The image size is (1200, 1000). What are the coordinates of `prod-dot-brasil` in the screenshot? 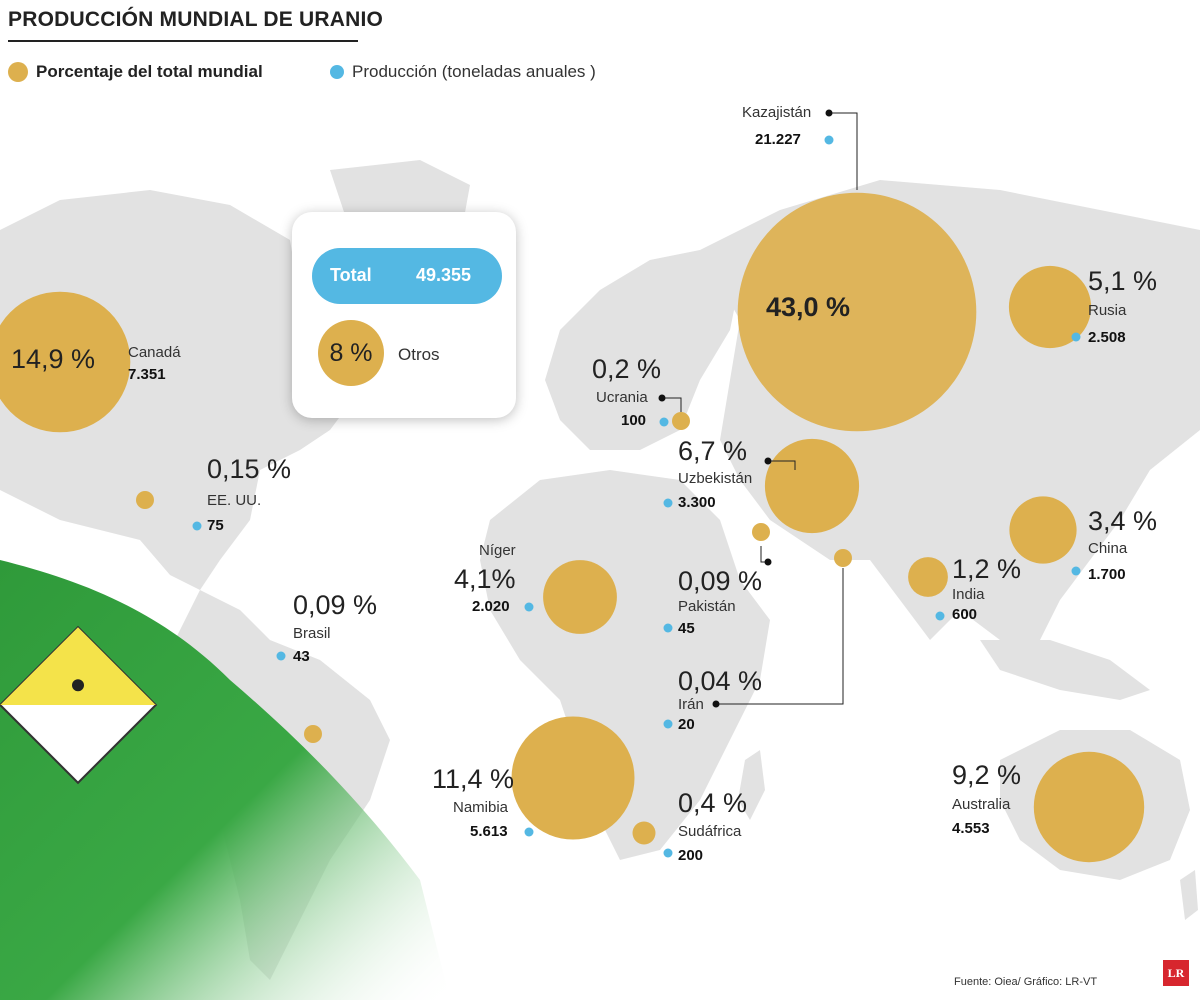 It's located at (281, 656).